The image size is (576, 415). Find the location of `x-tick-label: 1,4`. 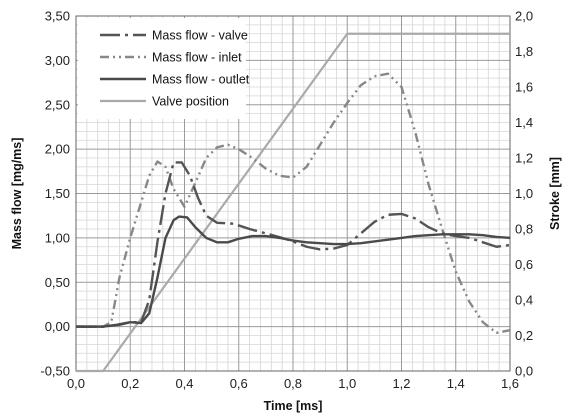

x-tick-label: 1,4 is located at coordinates (456, 383).